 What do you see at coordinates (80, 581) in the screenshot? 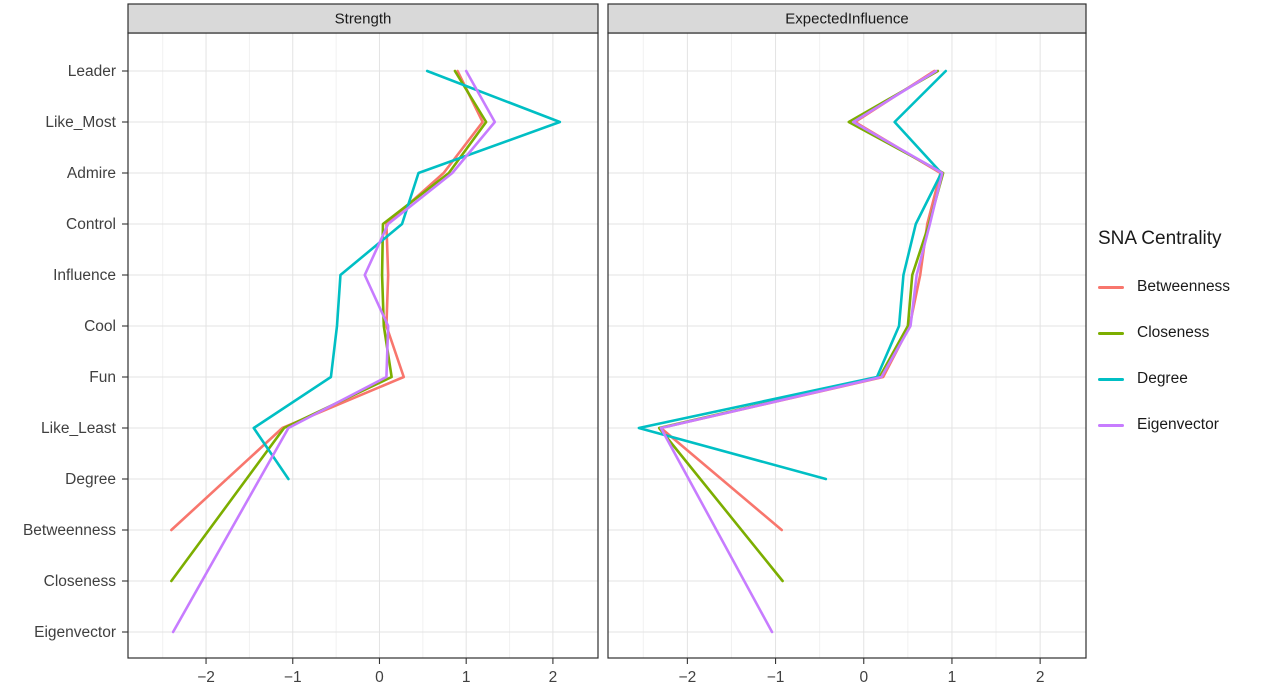
I see `y-tick-label: Closeness` at bounding box center [80, 581].